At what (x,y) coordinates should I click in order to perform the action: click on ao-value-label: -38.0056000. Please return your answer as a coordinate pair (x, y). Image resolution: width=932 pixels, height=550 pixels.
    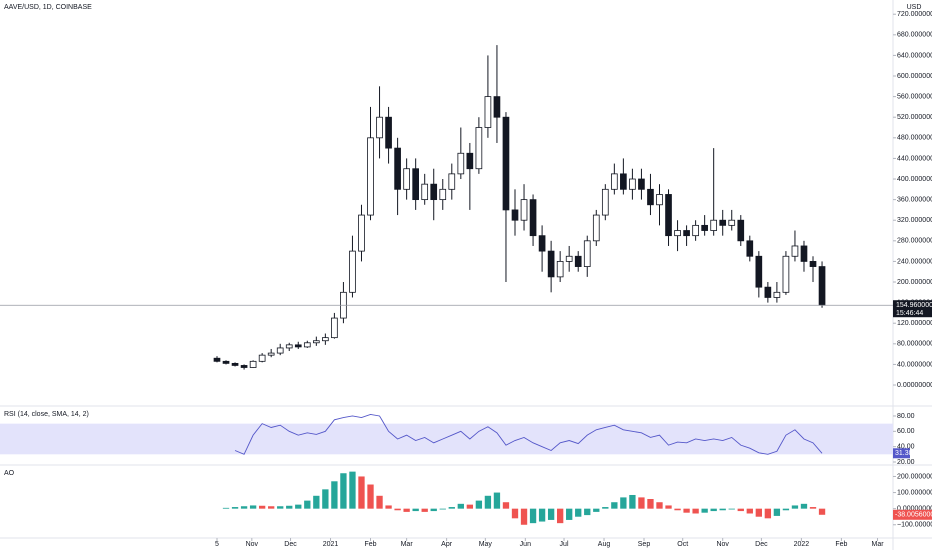
    Looking at the image, I should click on (913, 515).